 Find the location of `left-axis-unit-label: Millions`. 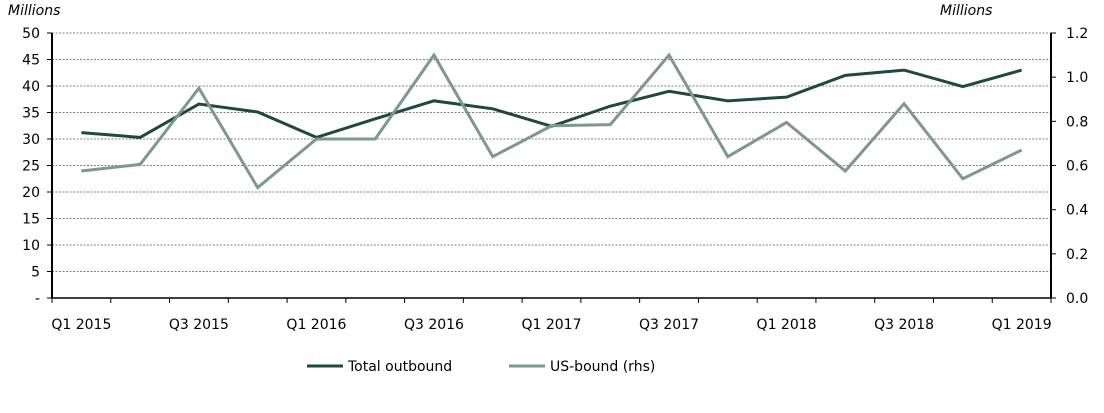

left-axis-unit-label: Millions is located at coordinates (34, 11).